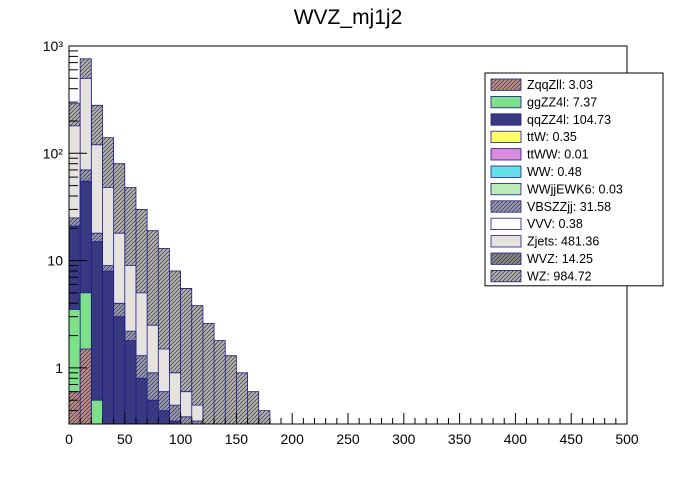 This screenshot has width=696, height=477. Describe the element at coordinates (516, 439) in the screenshot. I see `x-tick-label: 400` at that location.